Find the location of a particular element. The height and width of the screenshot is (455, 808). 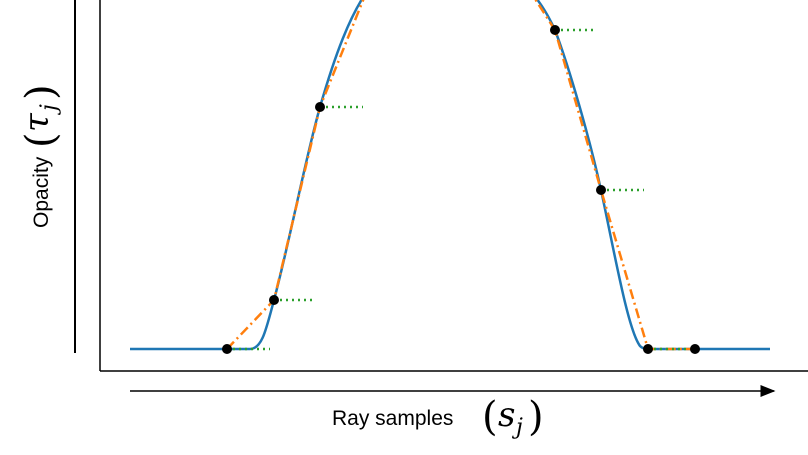

x-label-close: ) is located at coordinates (536, 417).